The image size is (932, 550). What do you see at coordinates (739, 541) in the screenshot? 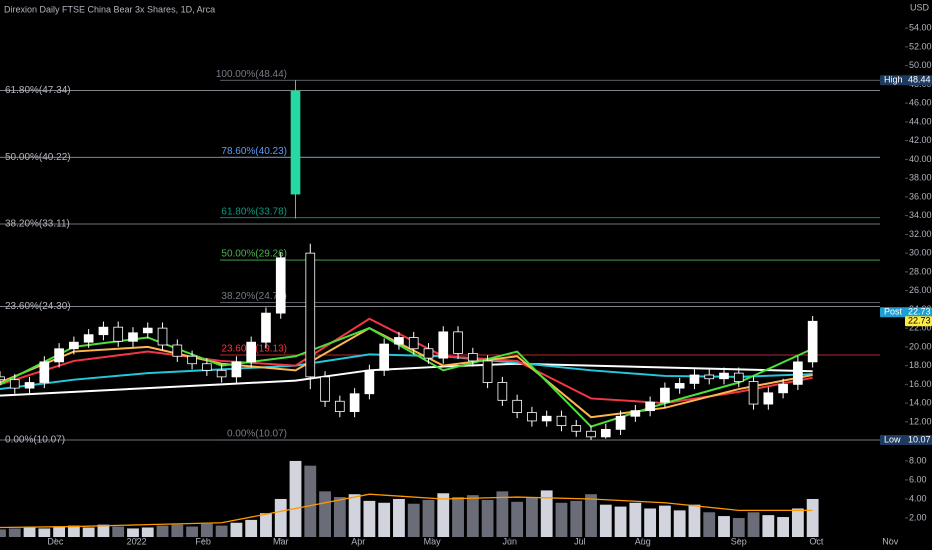
I see `x-tick-label: Sep` at bounding box center [739, 541].